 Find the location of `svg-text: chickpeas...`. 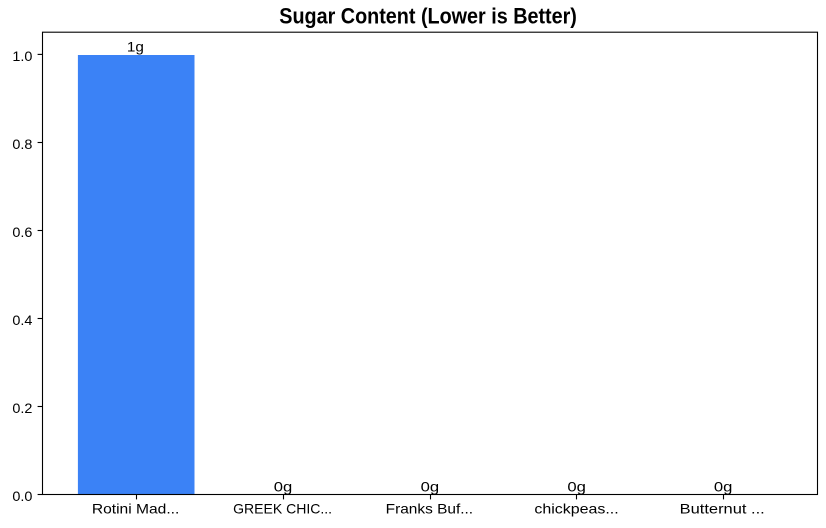

svg-text: chickpeas... is located at coordinates (576, 509).